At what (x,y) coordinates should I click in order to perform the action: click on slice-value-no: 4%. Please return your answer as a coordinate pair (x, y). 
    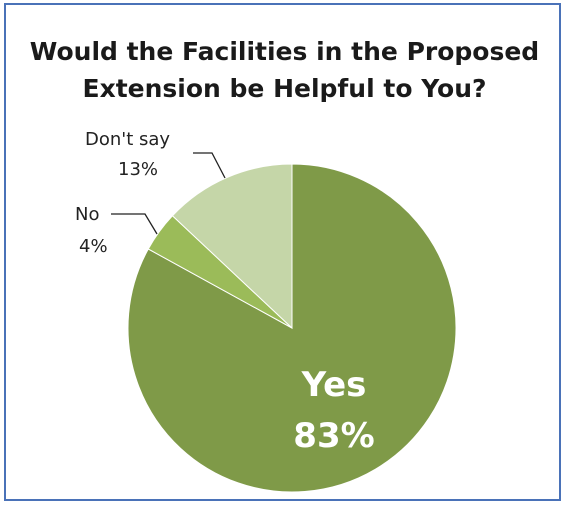
    Looking at the image, I should click on (93, 246).